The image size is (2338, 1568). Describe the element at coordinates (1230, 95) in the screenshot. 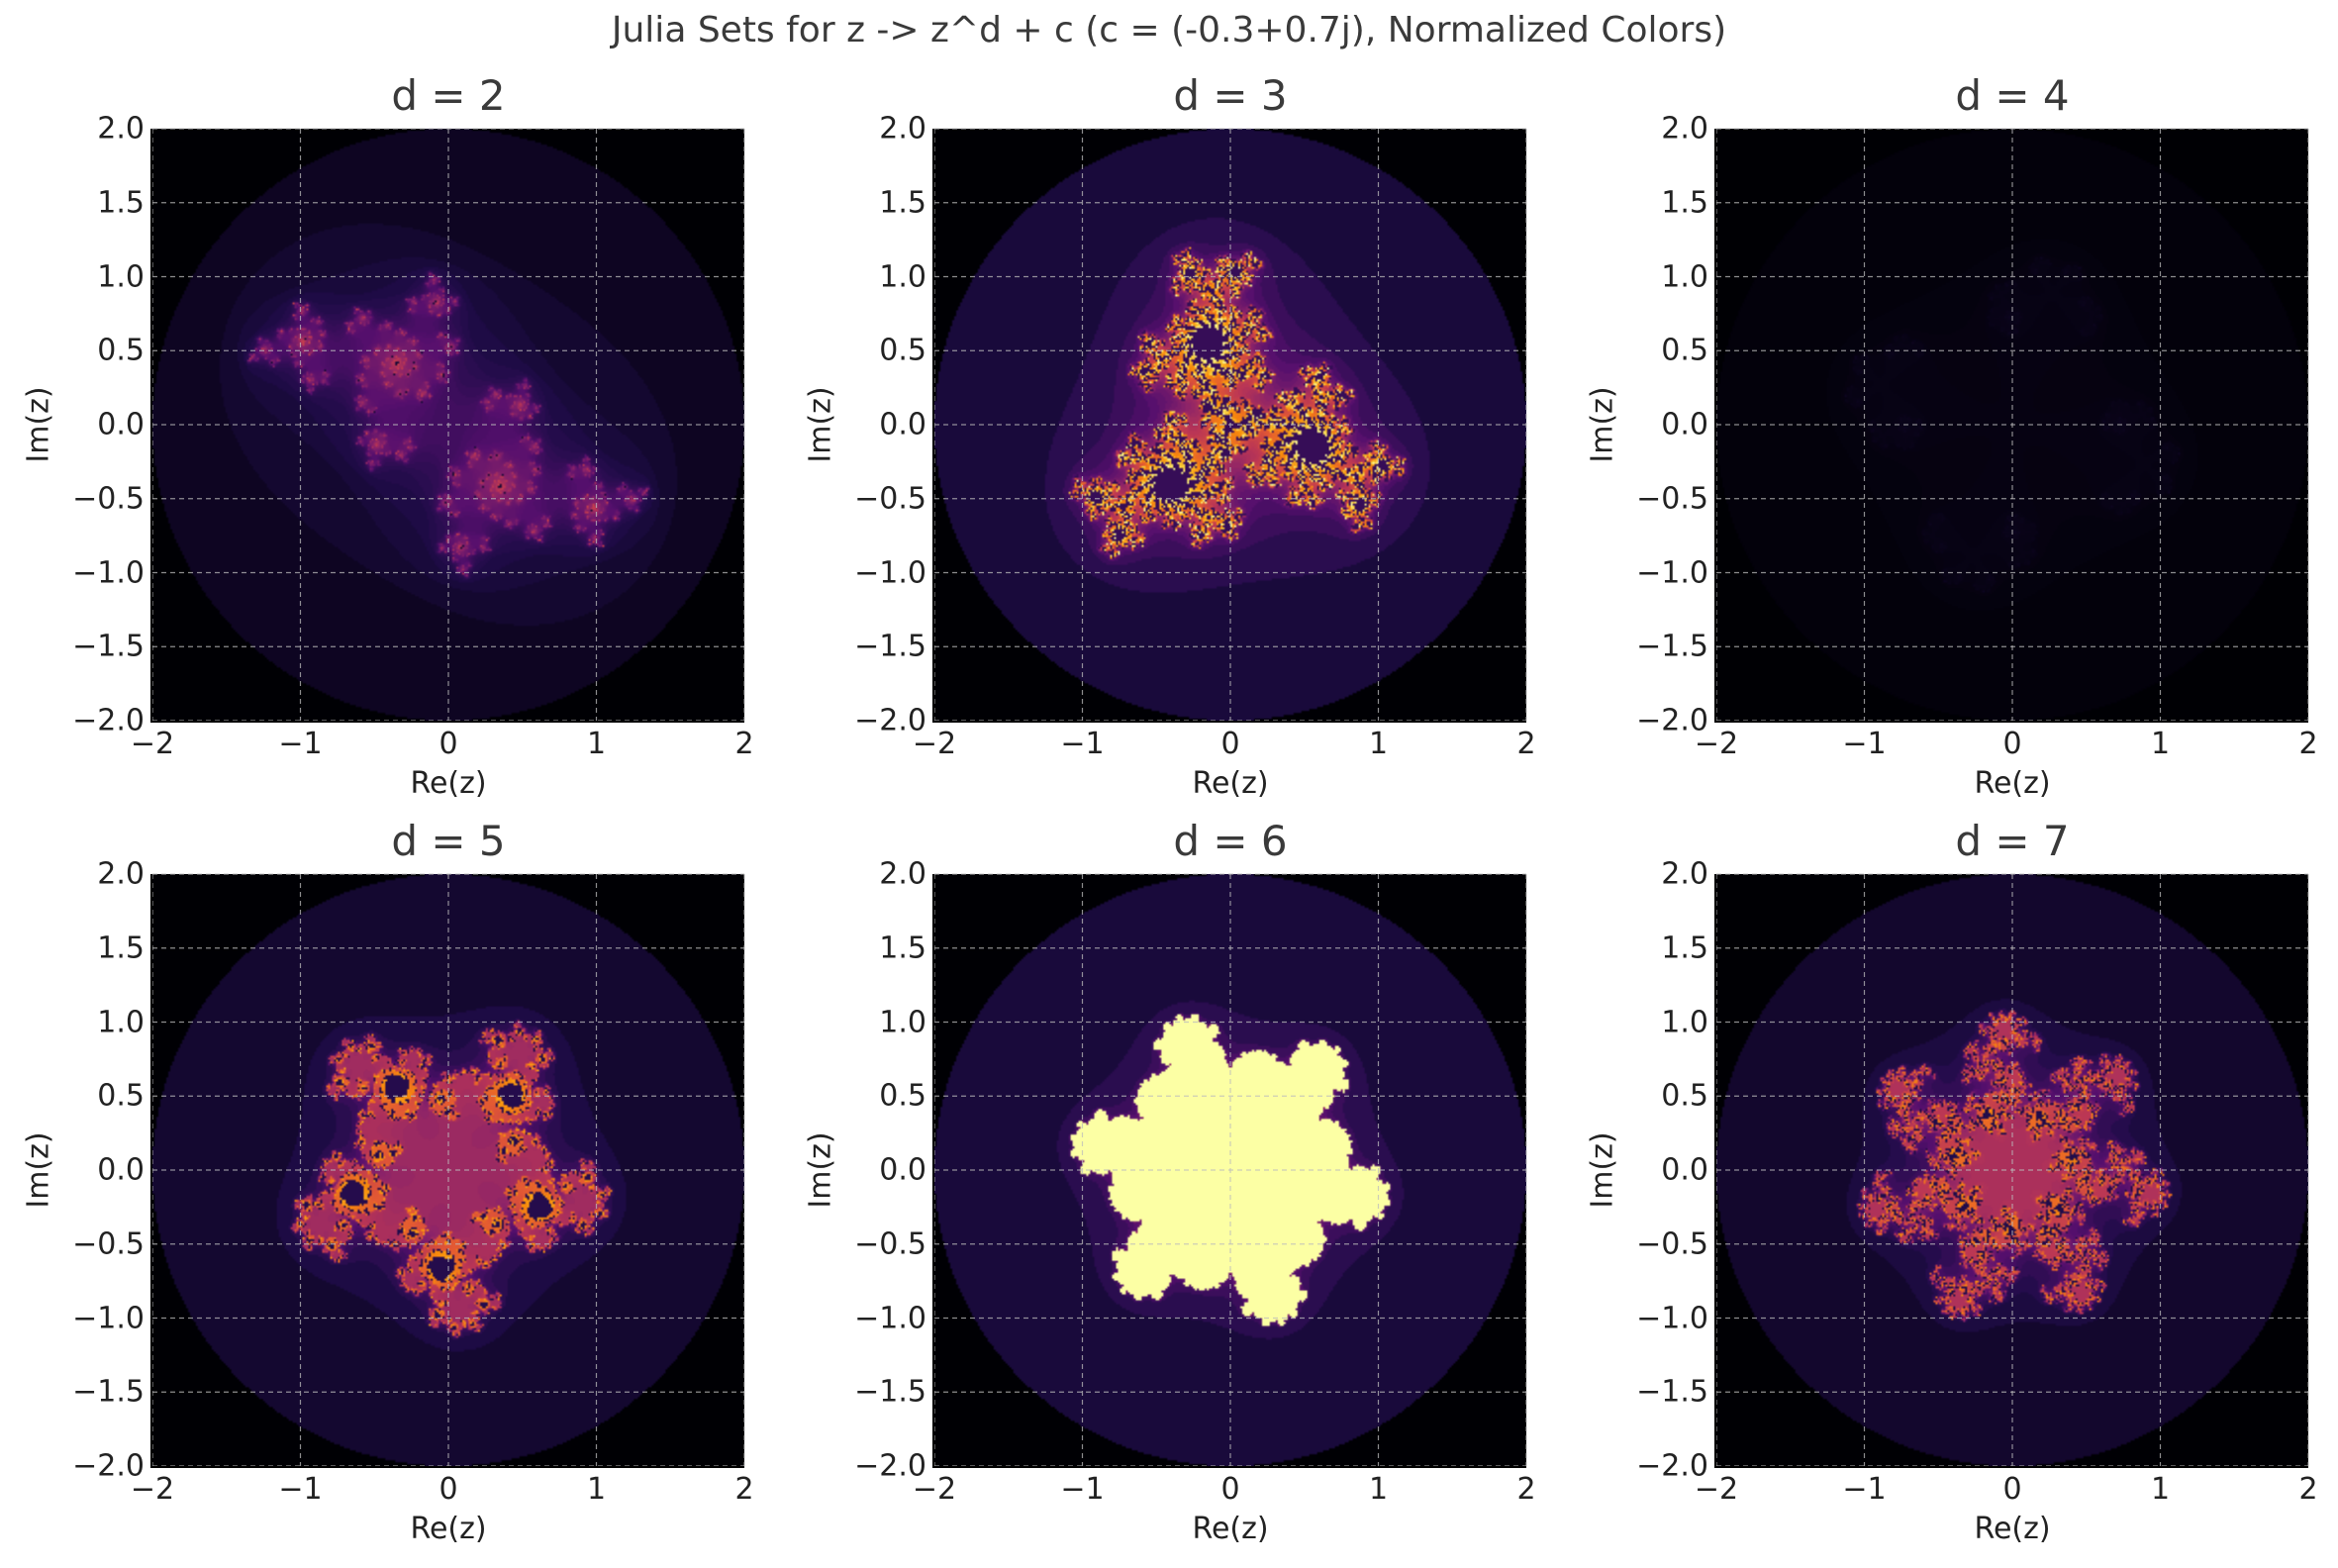

I see `subplot-title: d = 3` at that location.